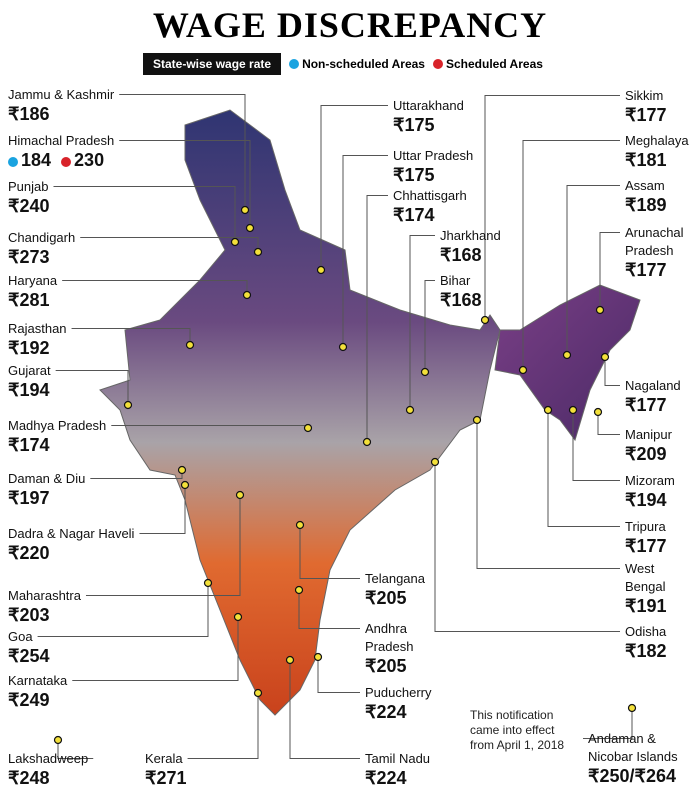  I want to click on state-label: Chandigarh ₹273, so click(41, 248).